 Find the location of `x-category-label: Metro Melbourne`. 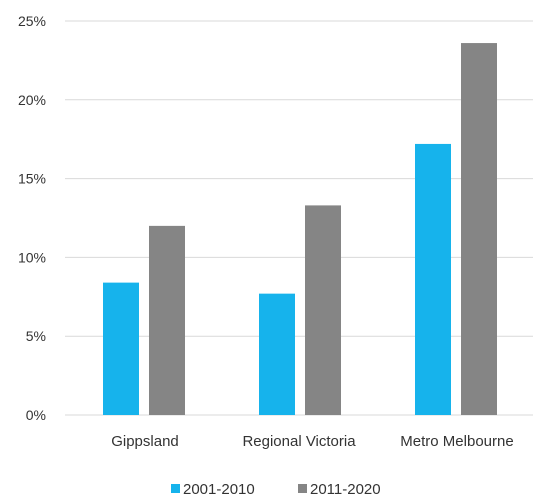

x-category-label: Metro Melbourne is located at coordinates (456, 441).